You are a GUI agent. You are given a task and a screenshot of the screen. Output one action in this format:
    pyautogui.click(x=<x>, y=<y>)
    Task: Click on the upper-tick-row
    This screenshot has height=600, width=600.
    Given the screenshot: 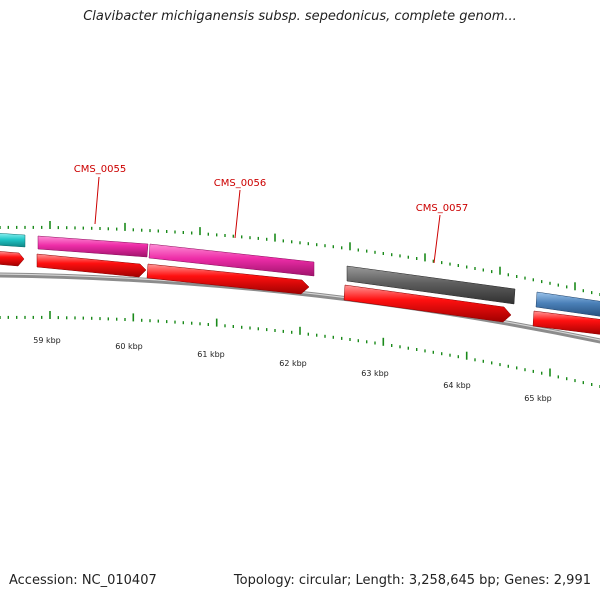 What is the action you would take?
    pyautogui.click(x=300, y=258)
    